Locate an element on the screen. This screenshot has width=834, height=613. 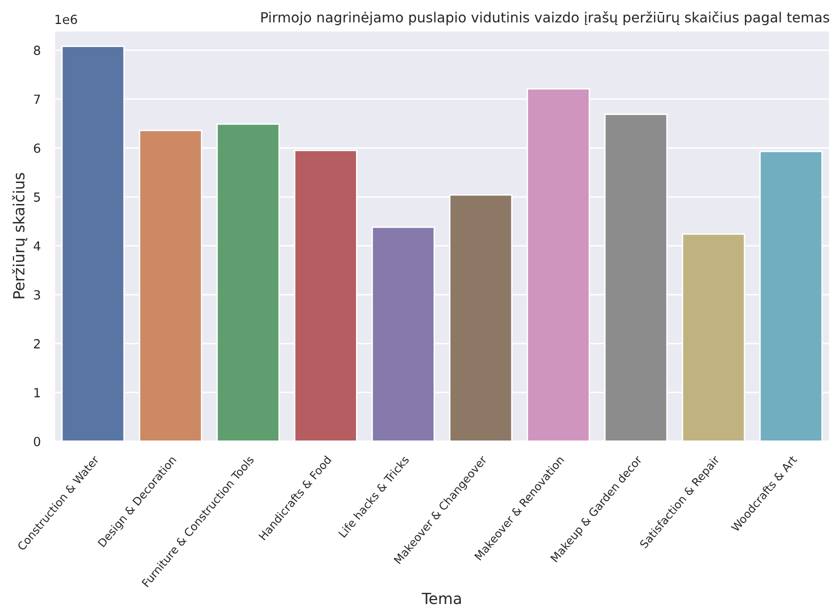
y-tick-label: 1 is located at coordinates (37, 393).